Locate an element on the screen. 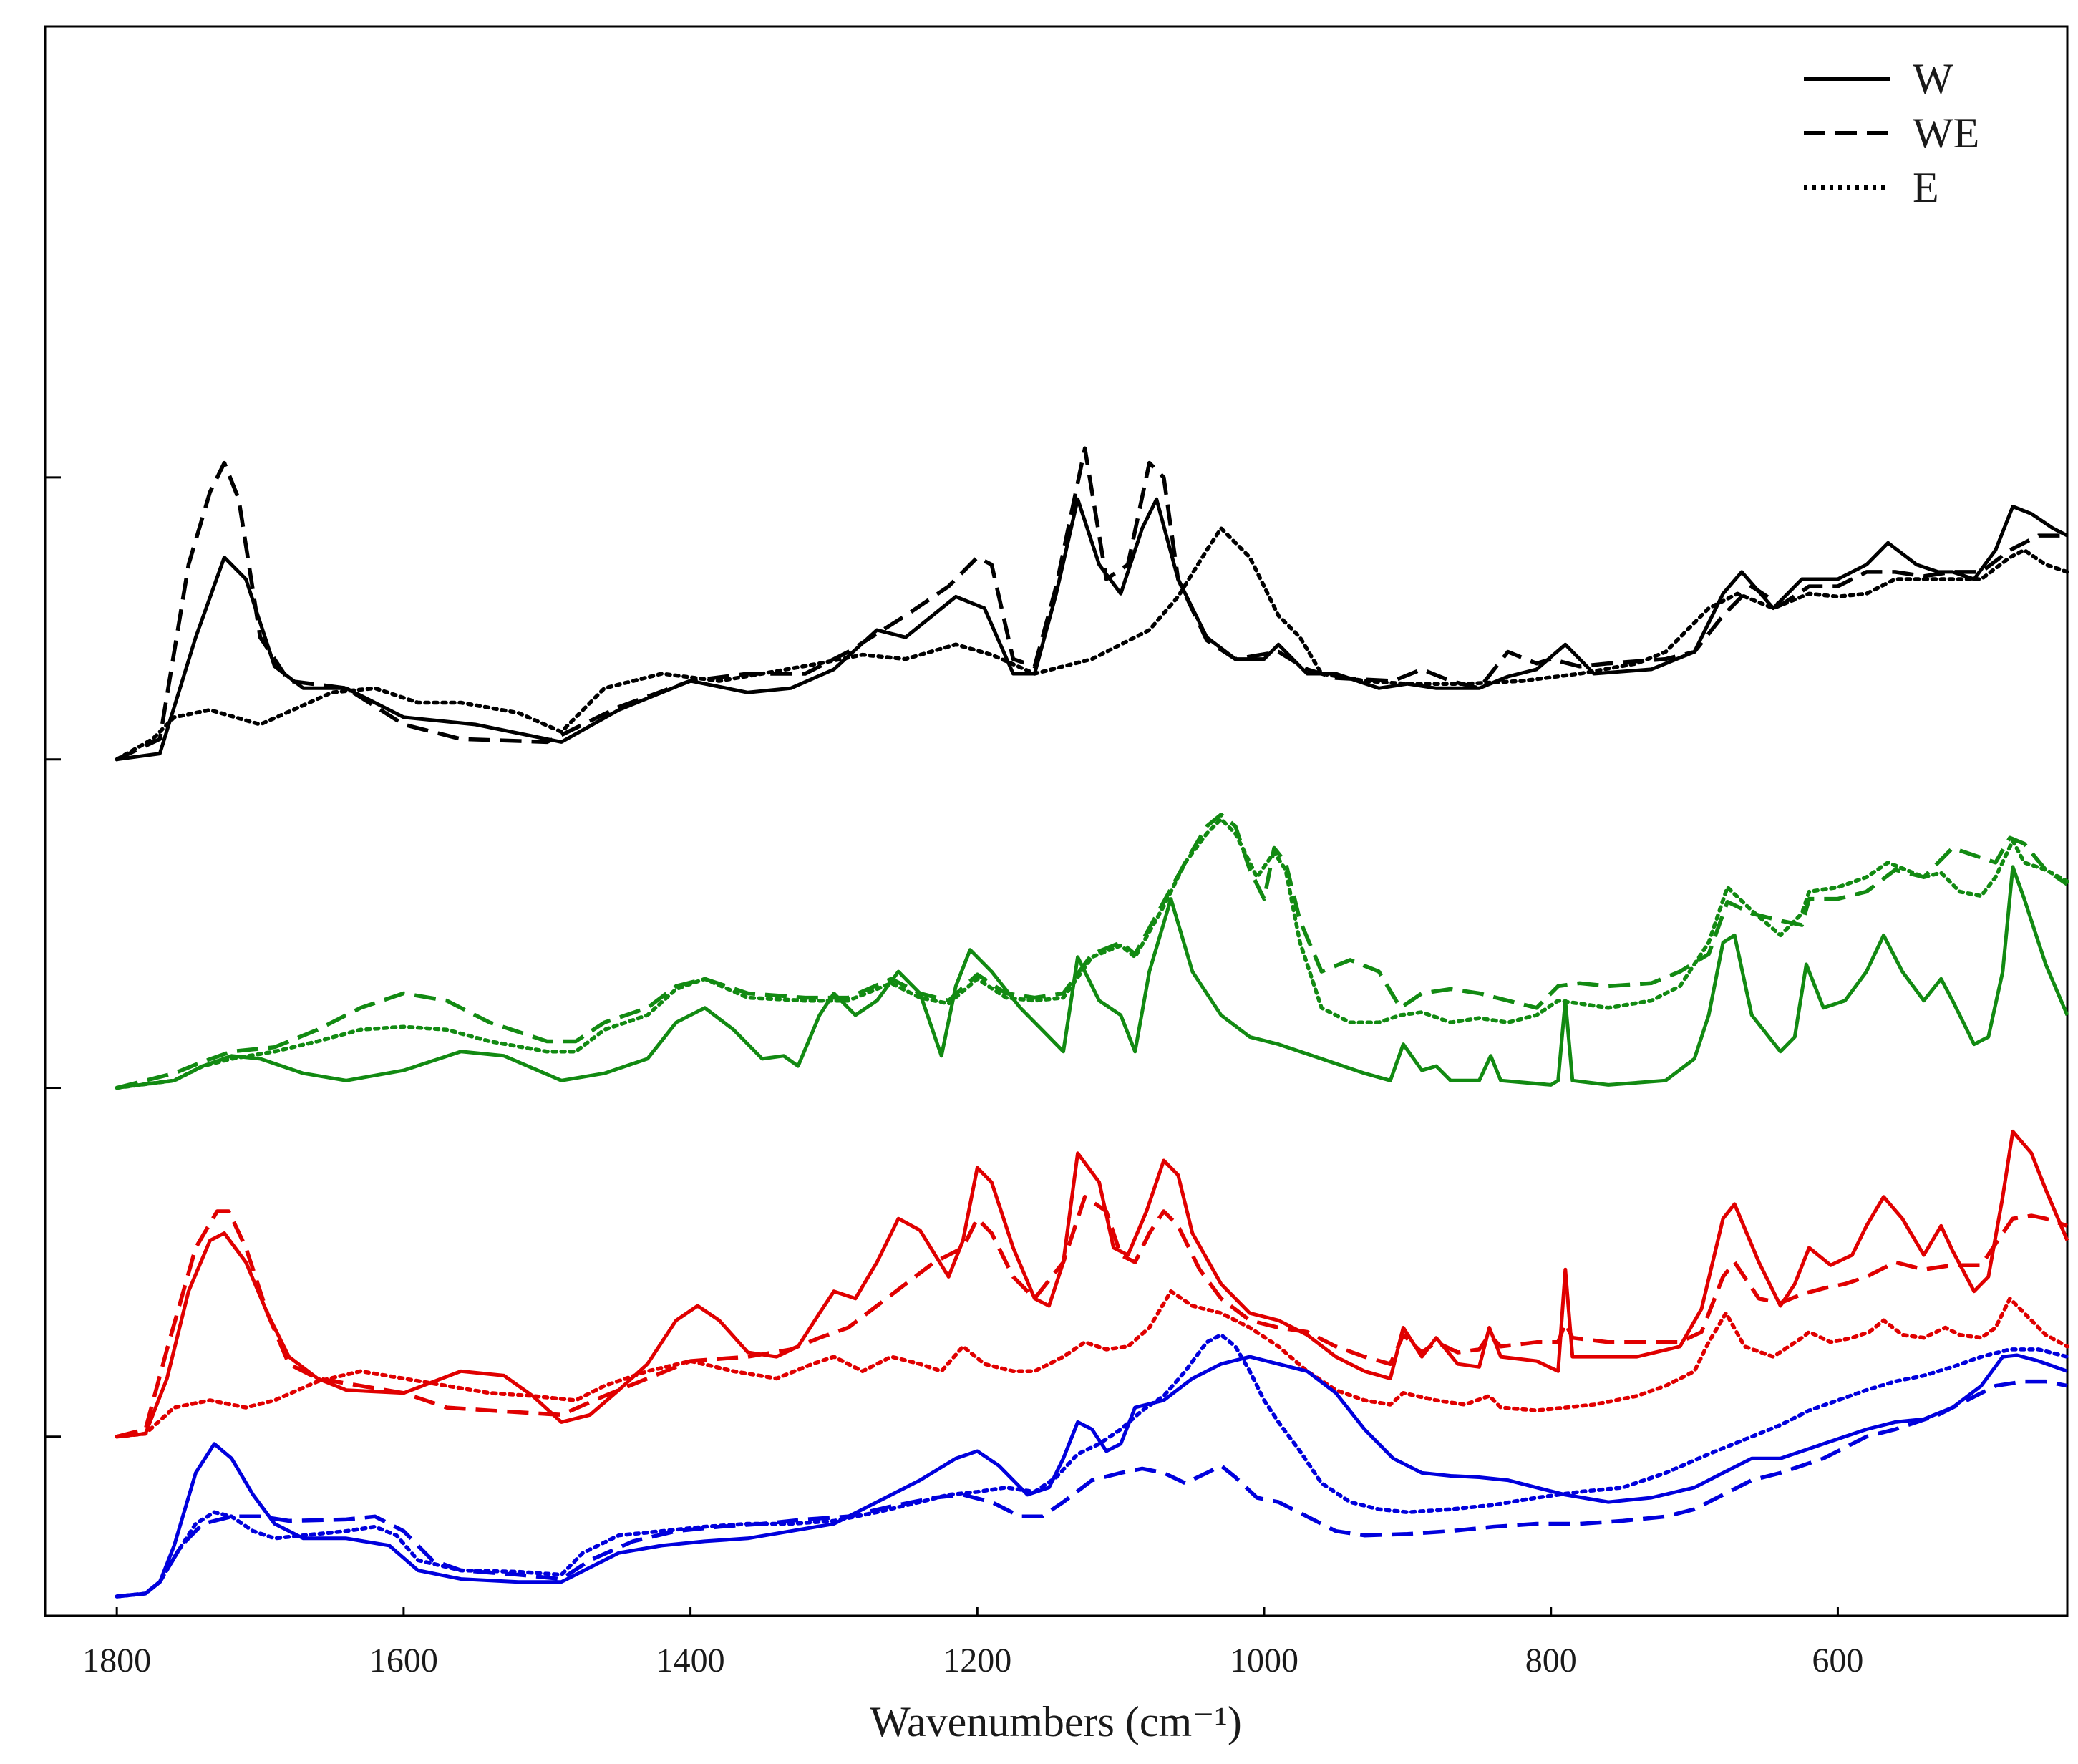 The image size is (2078, 1764). trace-green-we is located at coordinates (1092, 951).